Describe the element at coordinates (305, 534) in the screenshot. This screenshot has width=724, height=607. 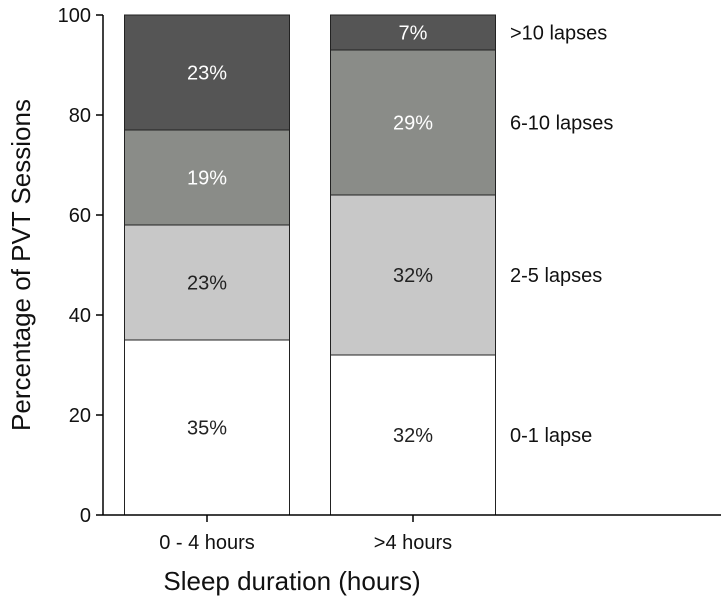
I see `x-ticks-group: 0 - 4 hours >4 hours` at that location.